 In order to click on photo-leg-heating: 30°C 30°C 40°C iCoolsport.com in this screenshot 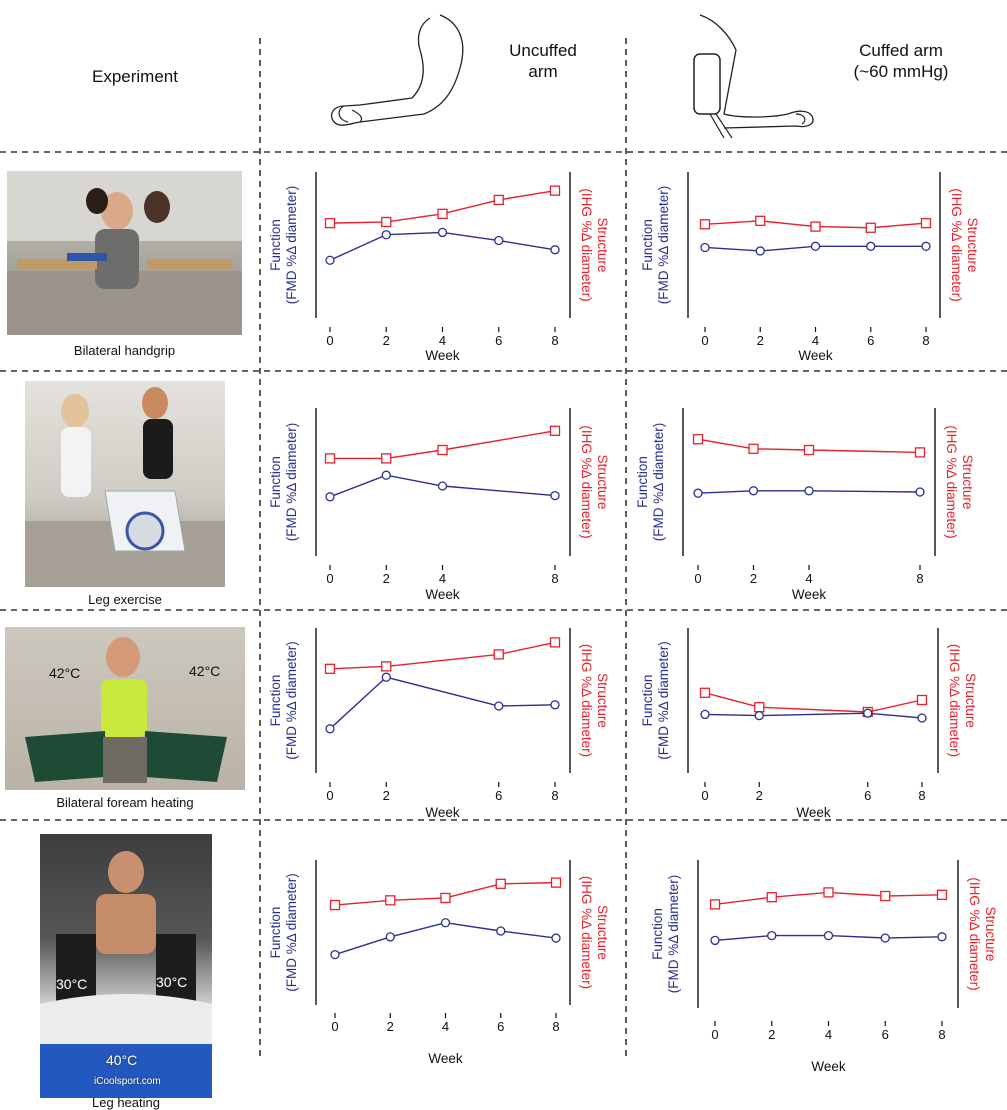, I will do `click(126, 966)`.